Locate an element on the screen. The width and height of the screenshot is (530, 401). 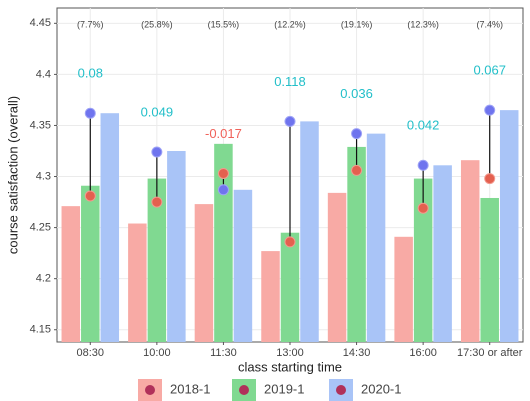
x-tick-label: 17:30 or after is located at coordinates (490, 353).